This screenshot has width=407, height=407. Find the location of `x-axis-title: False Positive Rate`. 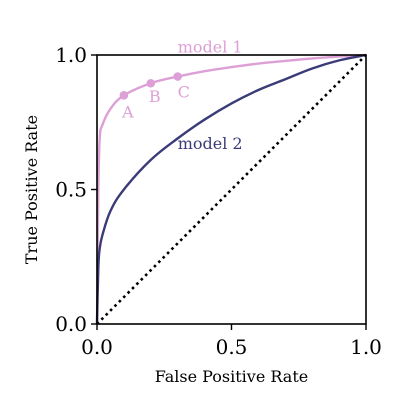

x-axis-title: False Positive Rate is located at coordinates (232, 376).